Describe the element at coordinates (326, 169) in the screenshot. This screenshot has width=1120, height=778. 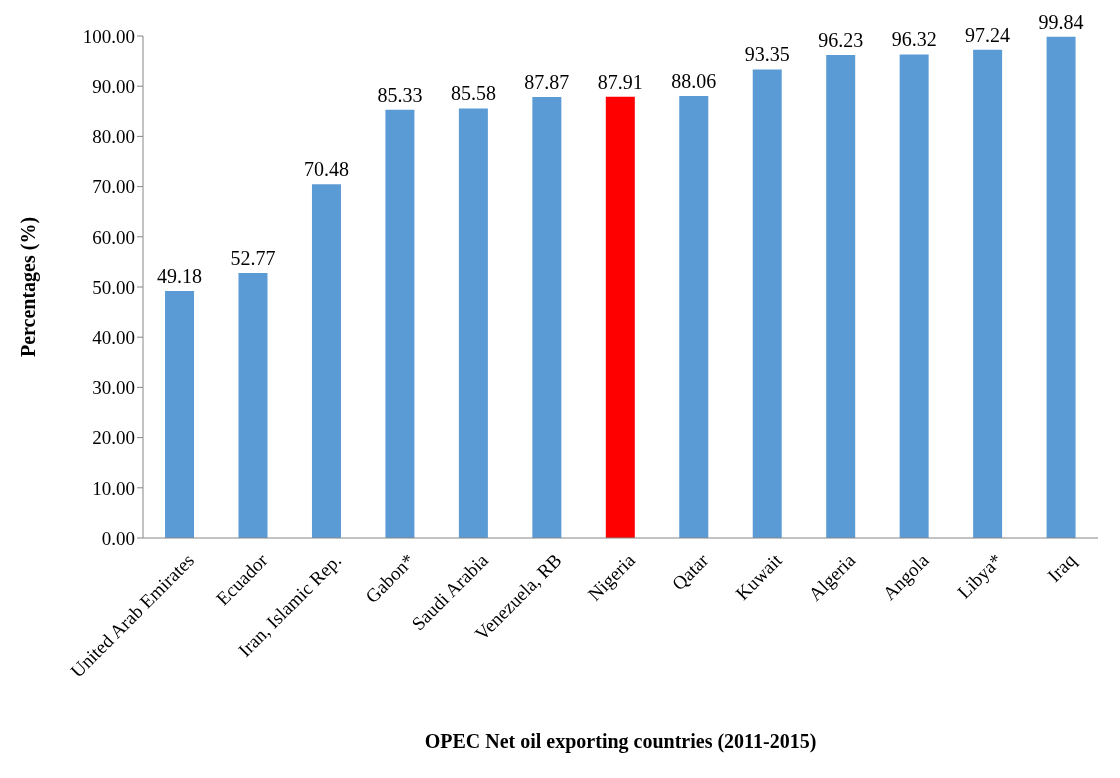
I see `data-label: 70.48` at that location.